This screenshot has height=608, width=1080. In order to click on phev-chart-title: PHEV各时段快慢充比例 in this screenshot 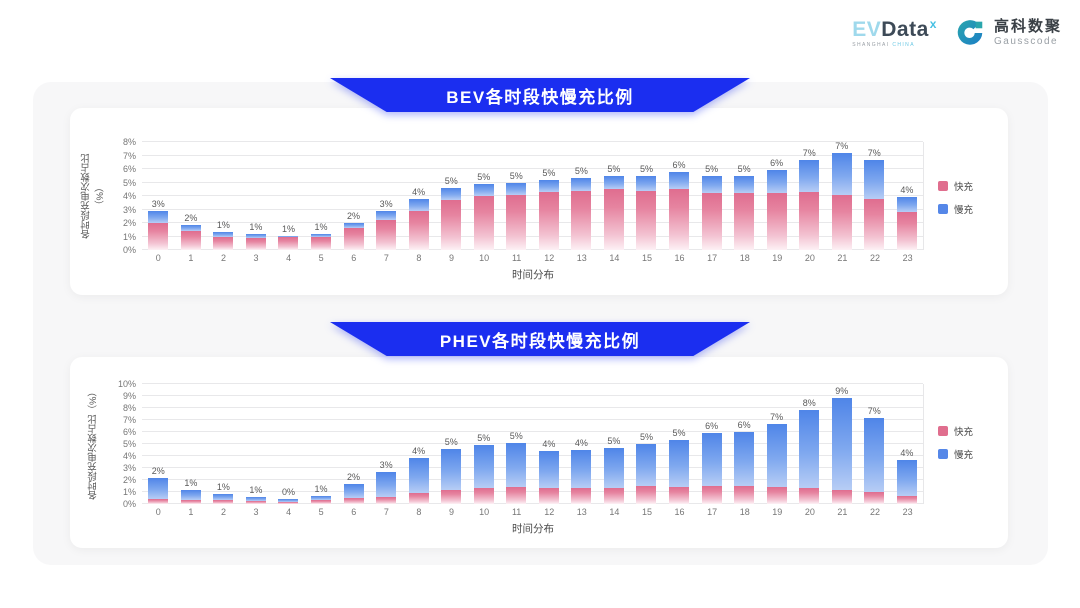, I will do `click(540, 341)`.